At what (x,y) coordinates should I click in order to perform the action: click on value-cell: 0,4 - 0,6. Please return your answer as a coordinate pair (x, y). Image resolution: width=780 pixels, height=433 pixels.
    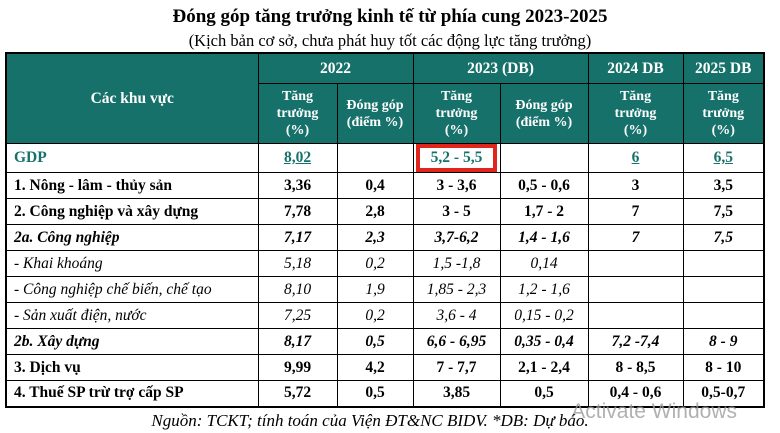
    Looking at the image, I should click on (635, 393).